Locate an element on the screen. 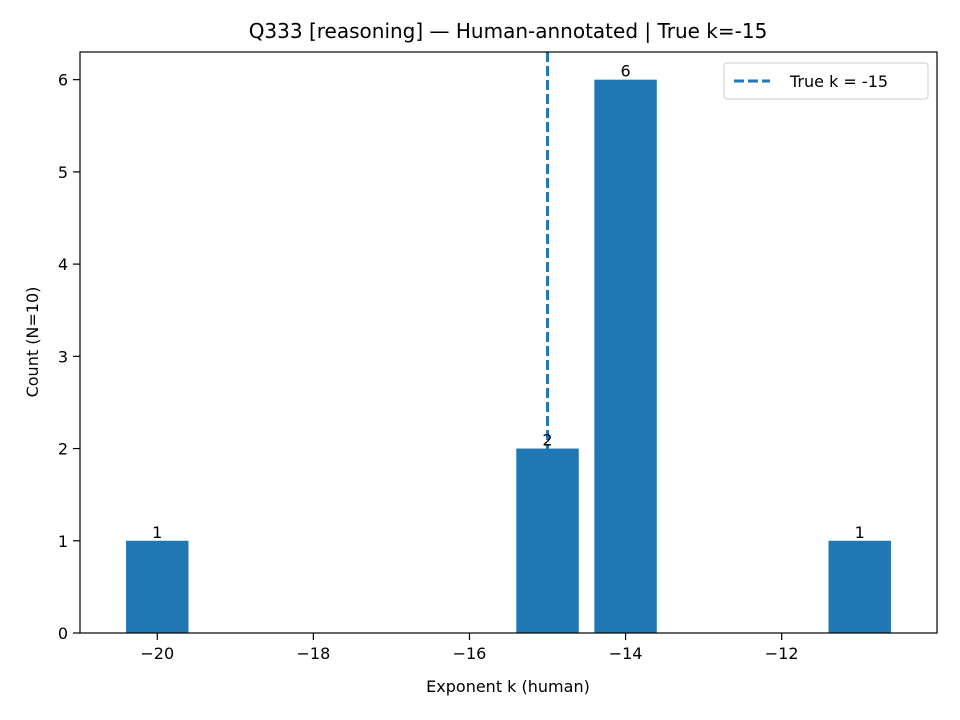 The width and height of the screenshot is (960, 720). legend-box is located at coordinates (826, 81).